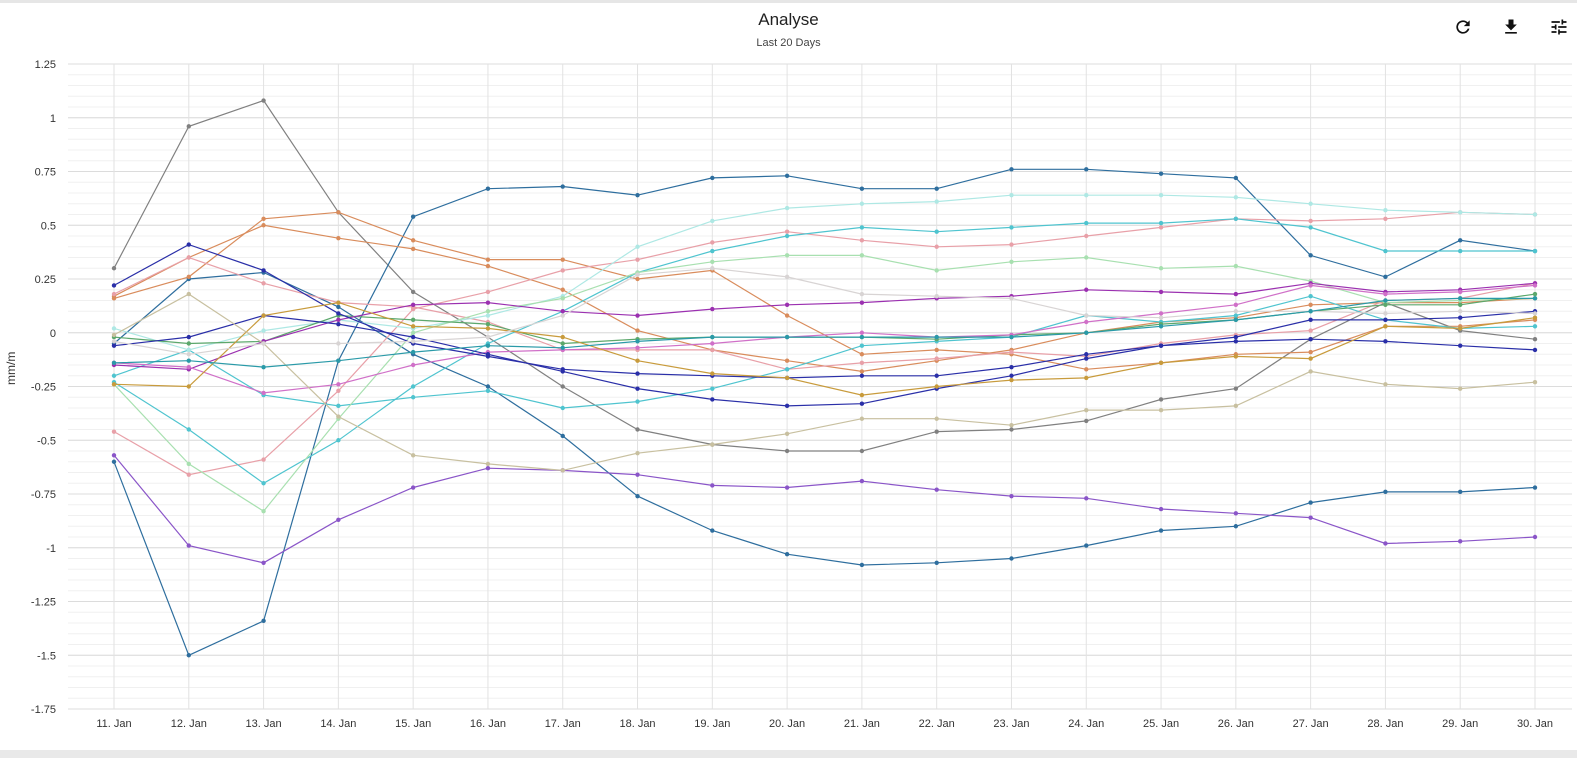 This screenshot has width=1577, height=758. Describe the element at coordinates (1463, 27) in the screenshot. I see `refresh-button` at that location.